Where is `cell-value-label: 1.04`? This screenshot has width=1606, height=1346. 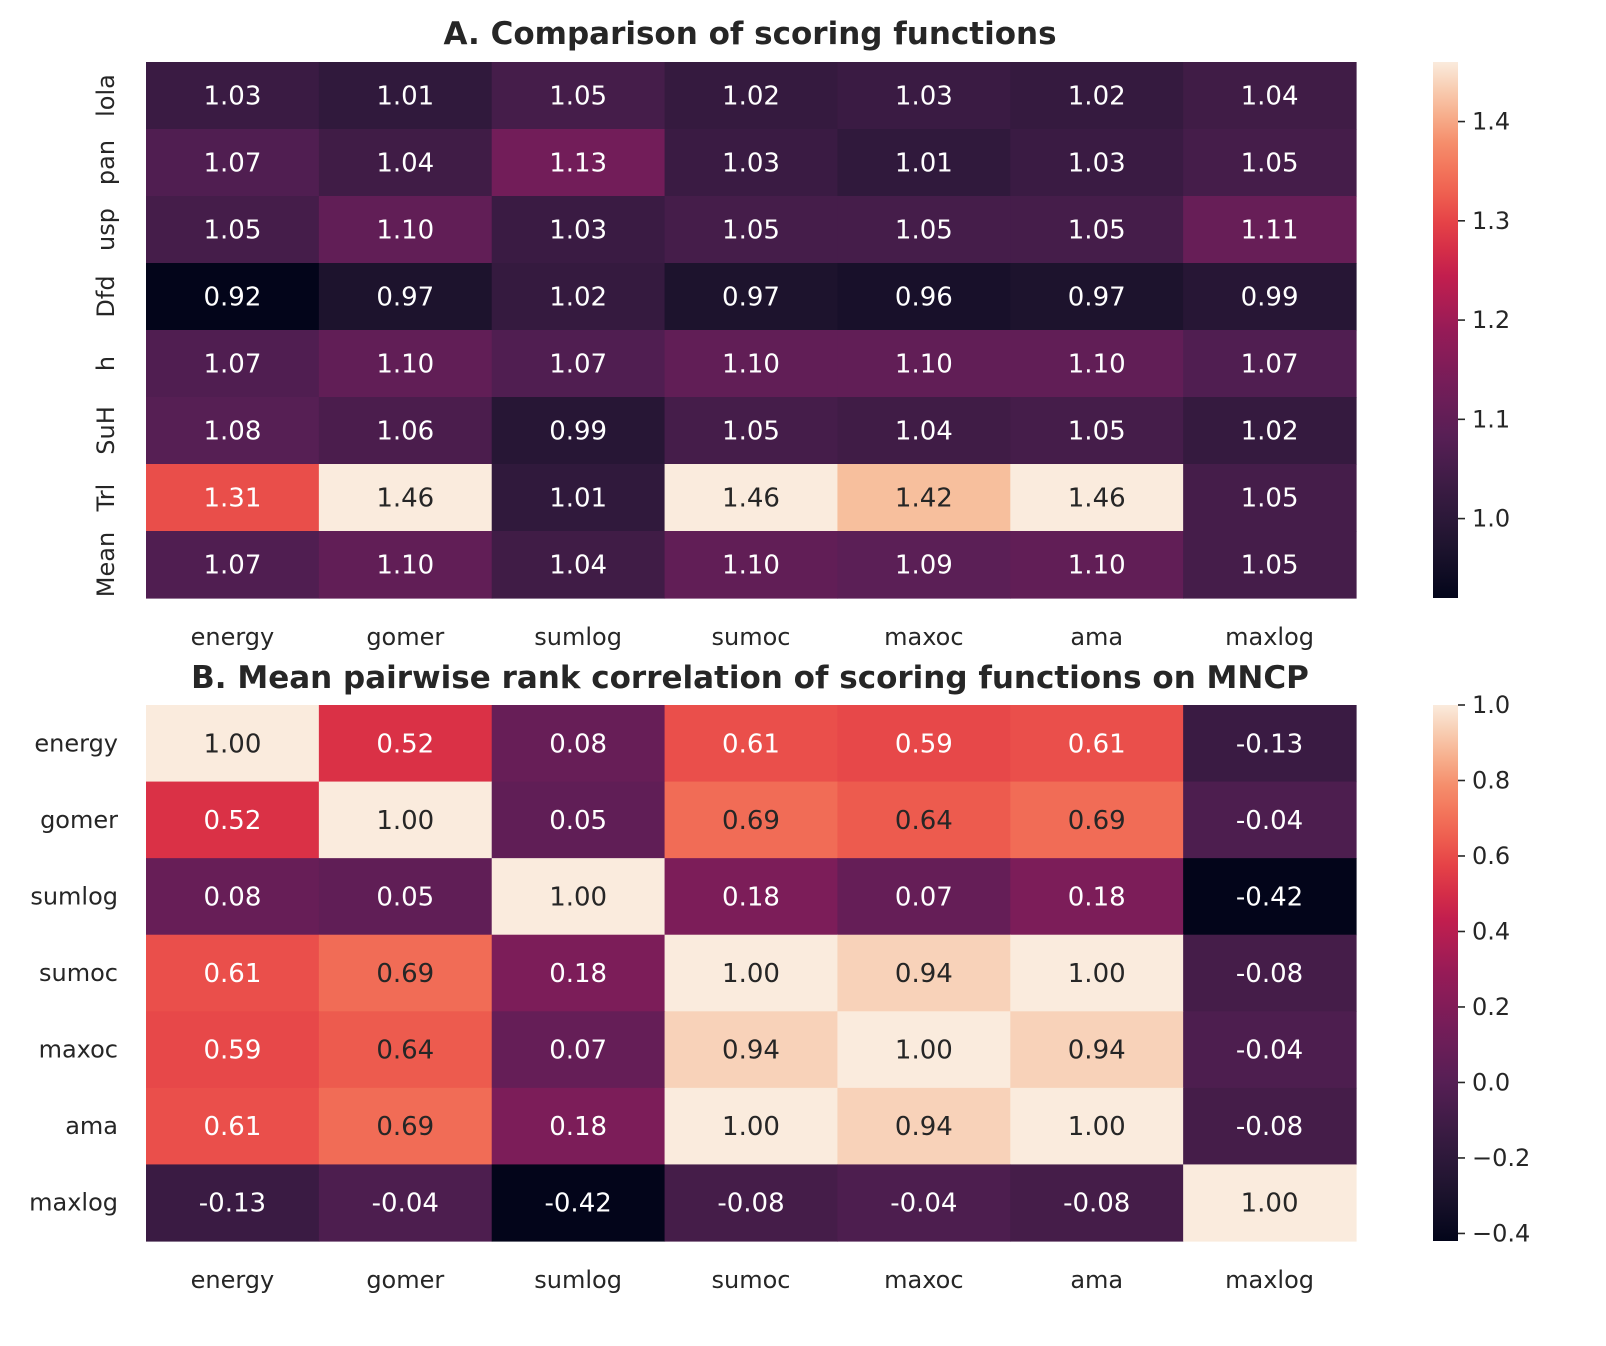
cell-value-label: 1.04 is located at coordinates (405, 164).